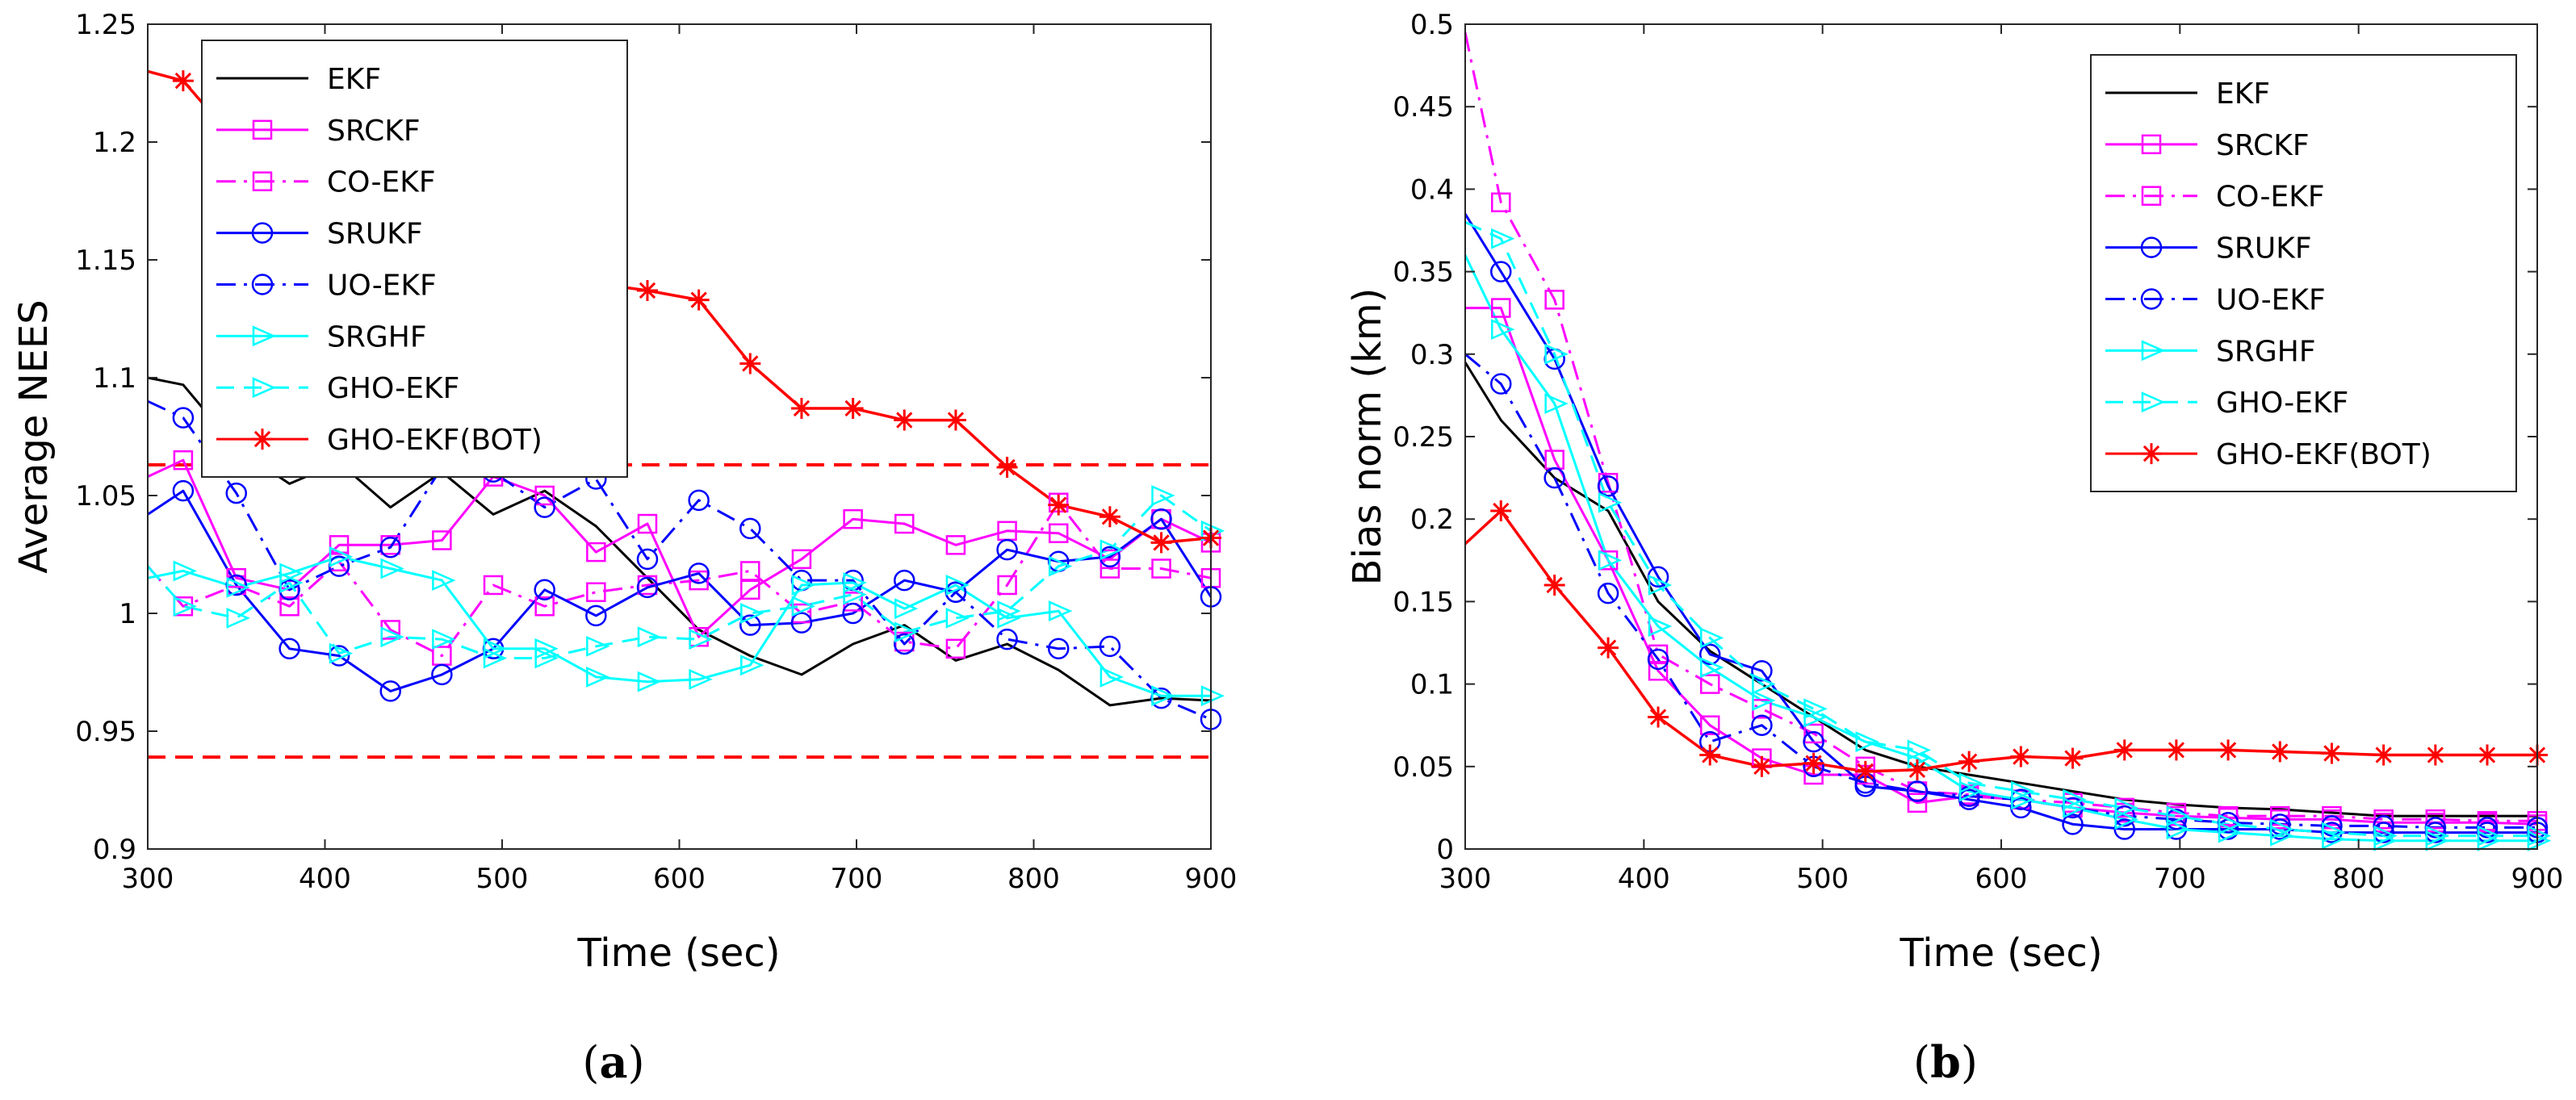  Describe the element at coordinates (2537, 879) in the screenshot. I see `x-tick-label: 900` at that location.